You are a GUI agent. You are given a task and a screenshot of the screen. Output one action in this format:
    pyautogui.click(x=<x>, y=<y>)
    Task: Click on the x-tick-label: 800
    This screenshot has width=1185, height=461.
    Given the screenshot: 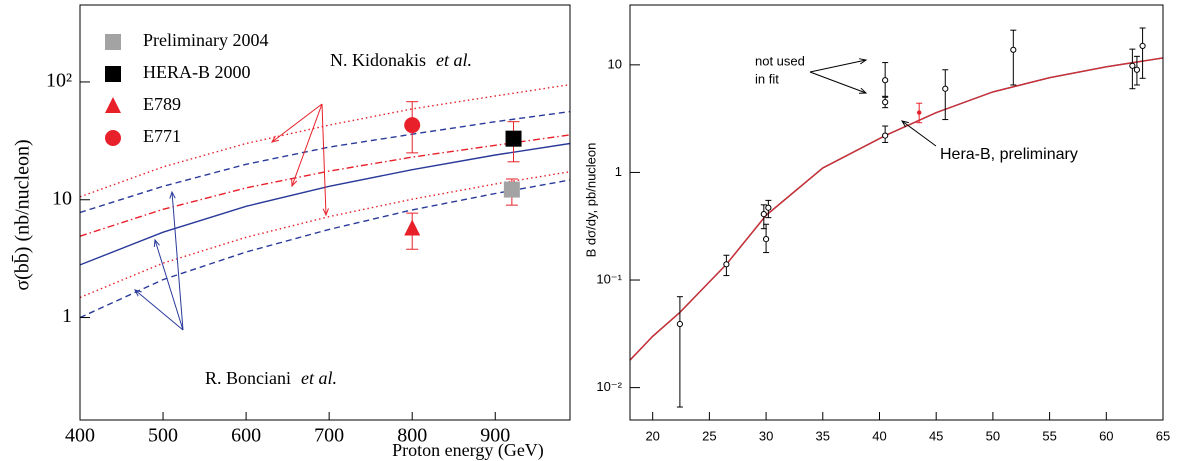 What is the action you would take?
    pyautogui.click(x=412, y=436)
    